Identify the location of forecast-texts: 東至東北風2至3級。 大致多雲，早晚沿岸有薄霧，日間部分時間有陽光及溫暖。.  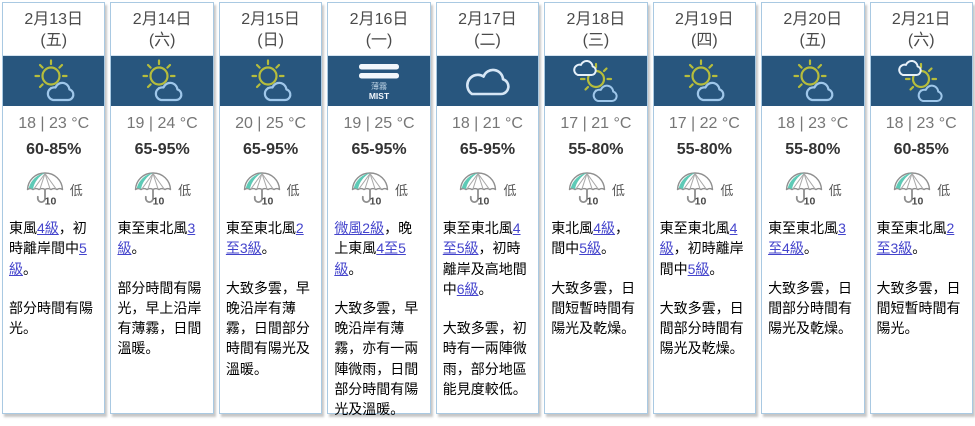
(270, 297).